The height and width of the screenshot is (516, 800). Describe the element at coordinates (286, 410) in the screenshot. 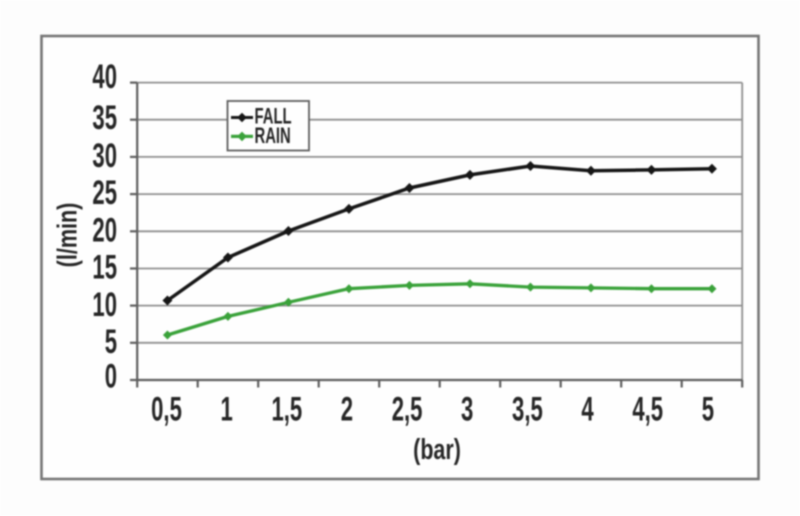

I see `svg-text: 1,5` at that location.